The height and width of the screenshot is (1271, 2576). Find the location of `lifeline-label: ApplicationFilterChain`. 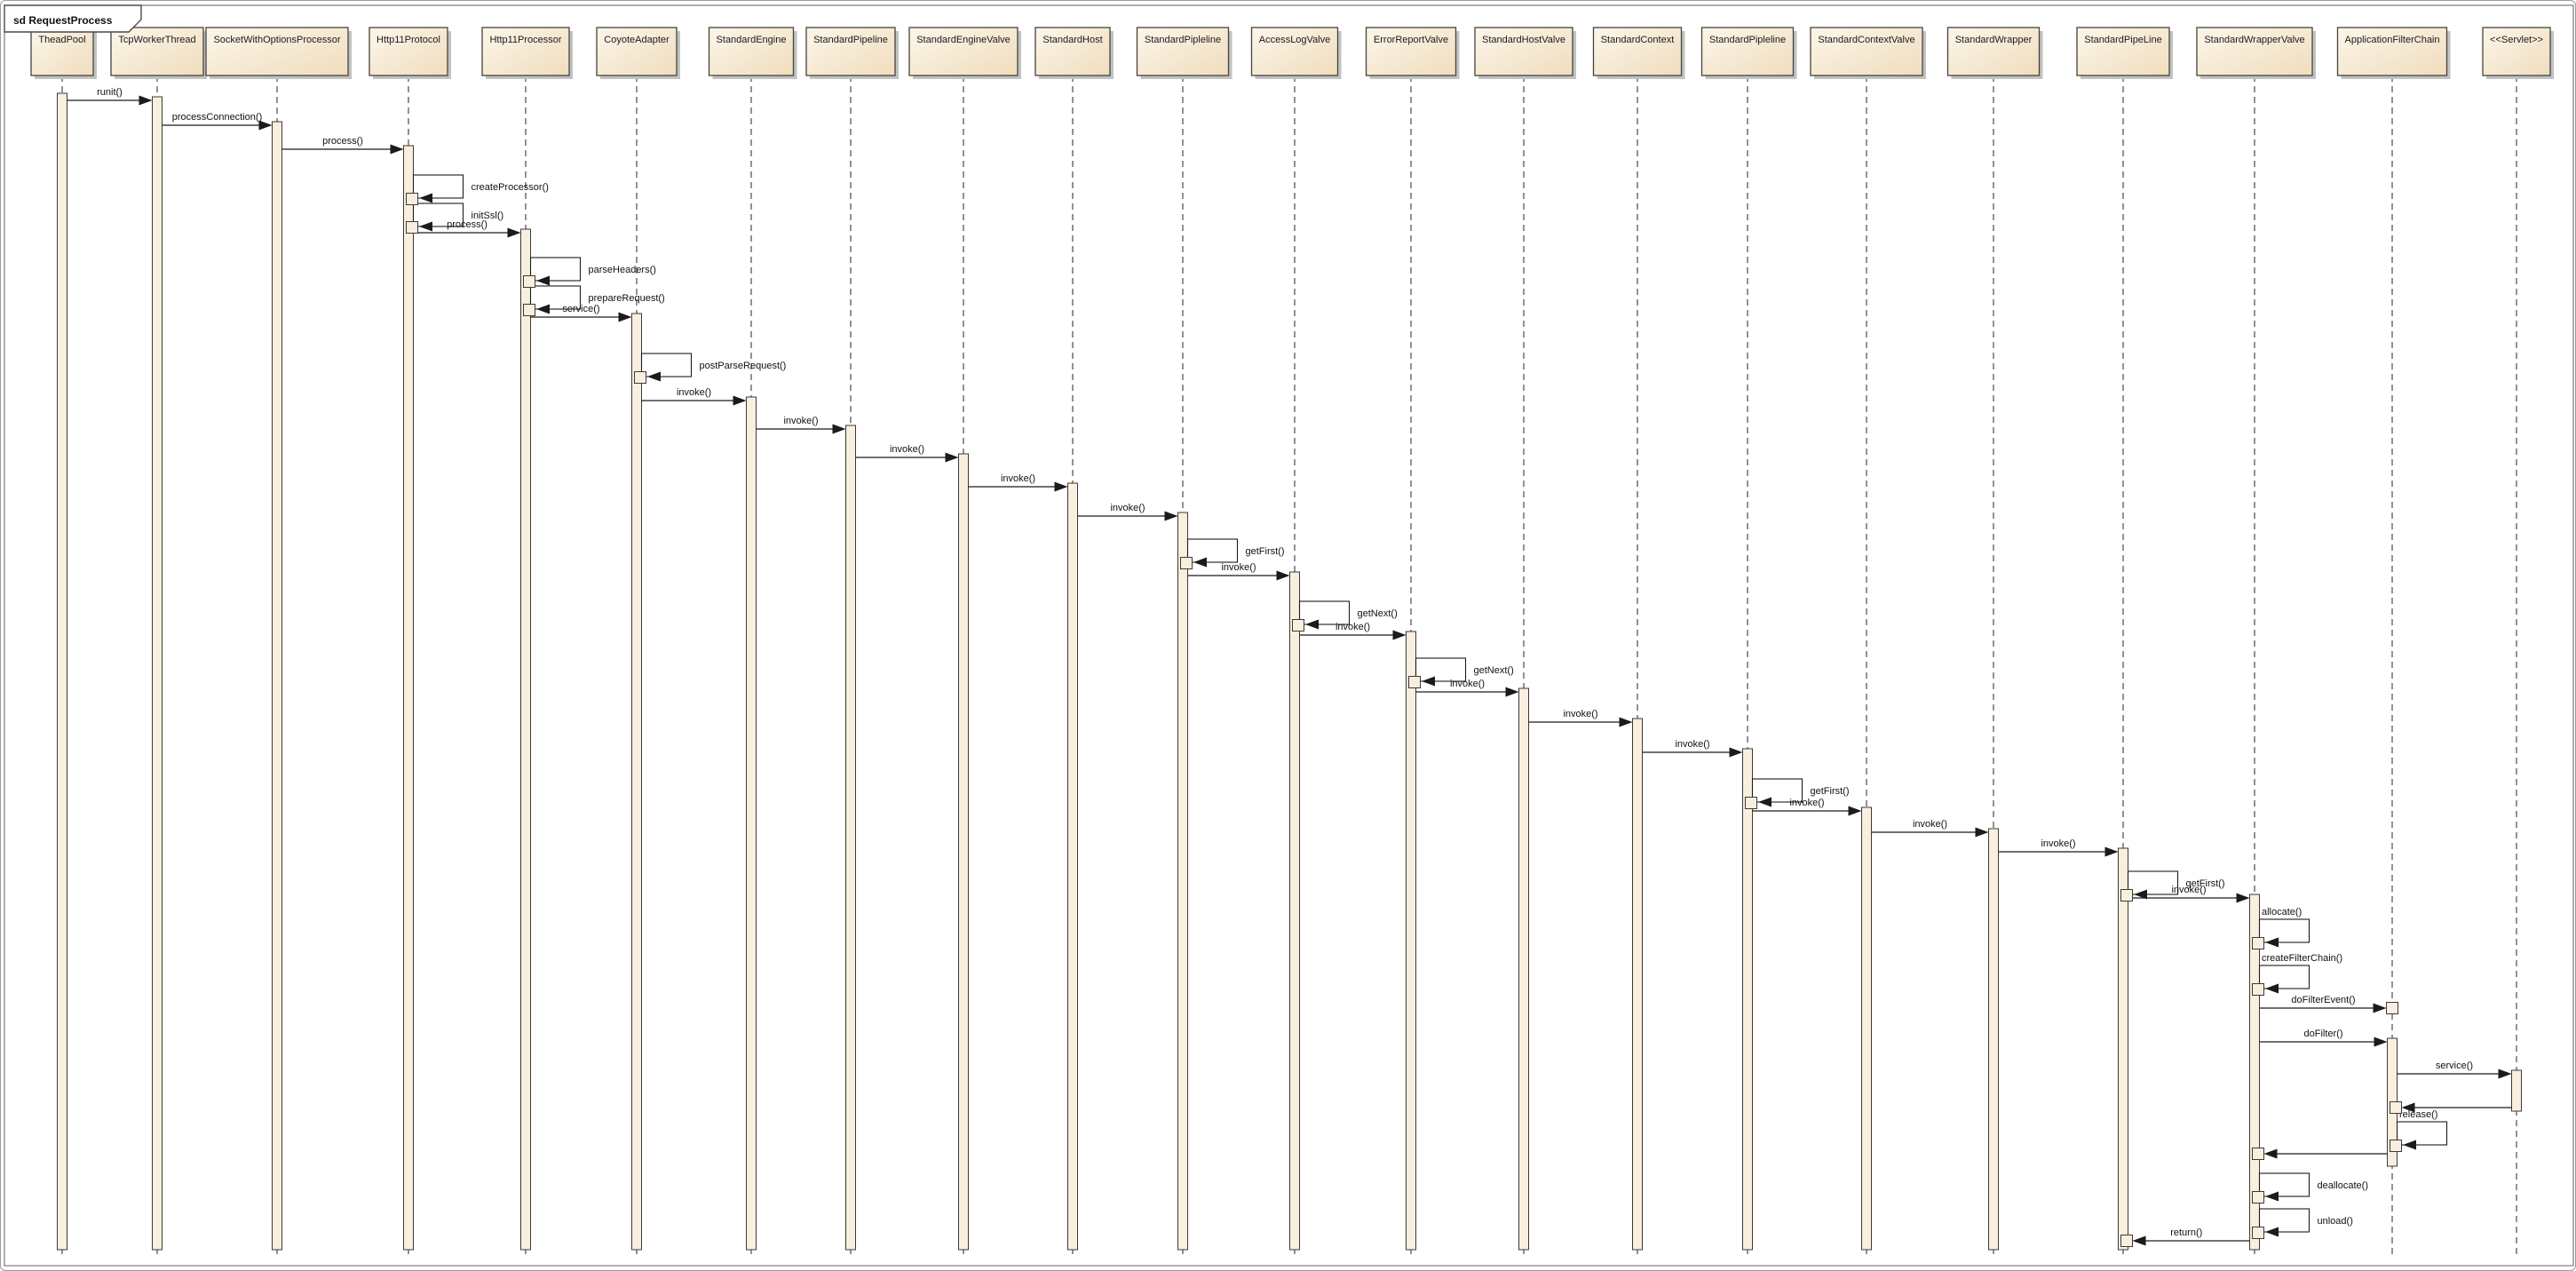

lifeline-label: ApplicationFilterChain is located at coordinates (2393, 40).